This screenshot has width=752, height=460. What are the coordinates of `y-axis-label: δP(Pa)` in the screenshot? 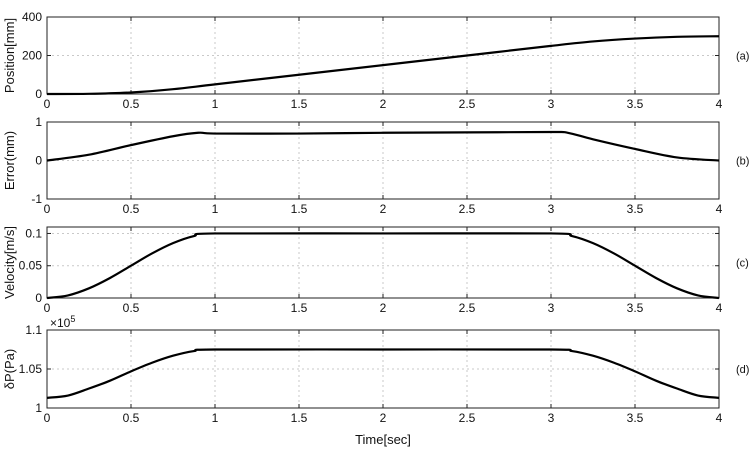 It's located at (9, 369).